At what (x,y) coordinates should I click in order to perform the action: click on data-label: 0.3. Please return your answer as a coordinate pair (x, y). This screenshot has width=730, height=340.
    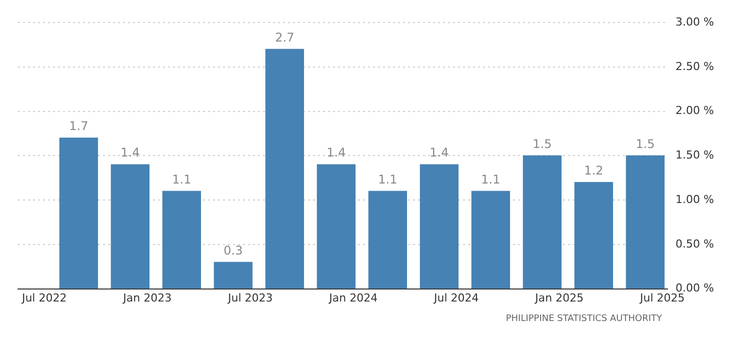
    Looking at the image, I should click on (233, 250).